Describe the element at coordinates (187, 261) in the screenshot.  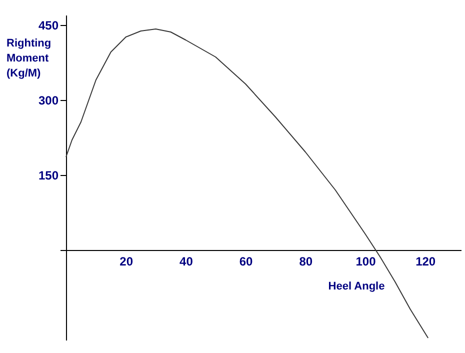
I see `x-tick-label: 40` at that location.